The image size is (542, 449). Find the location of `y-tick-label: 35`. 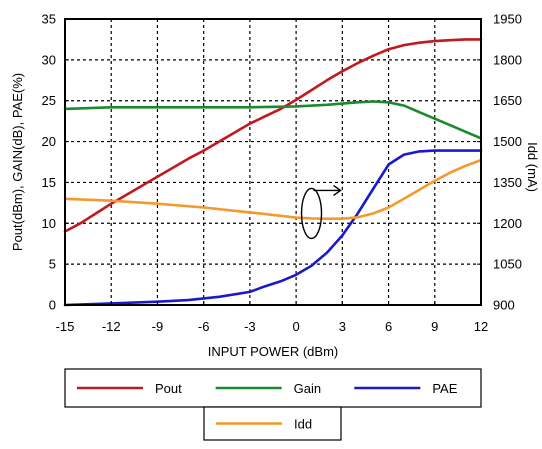

y-tick-label: 35 is located at coordinates (49, 19).